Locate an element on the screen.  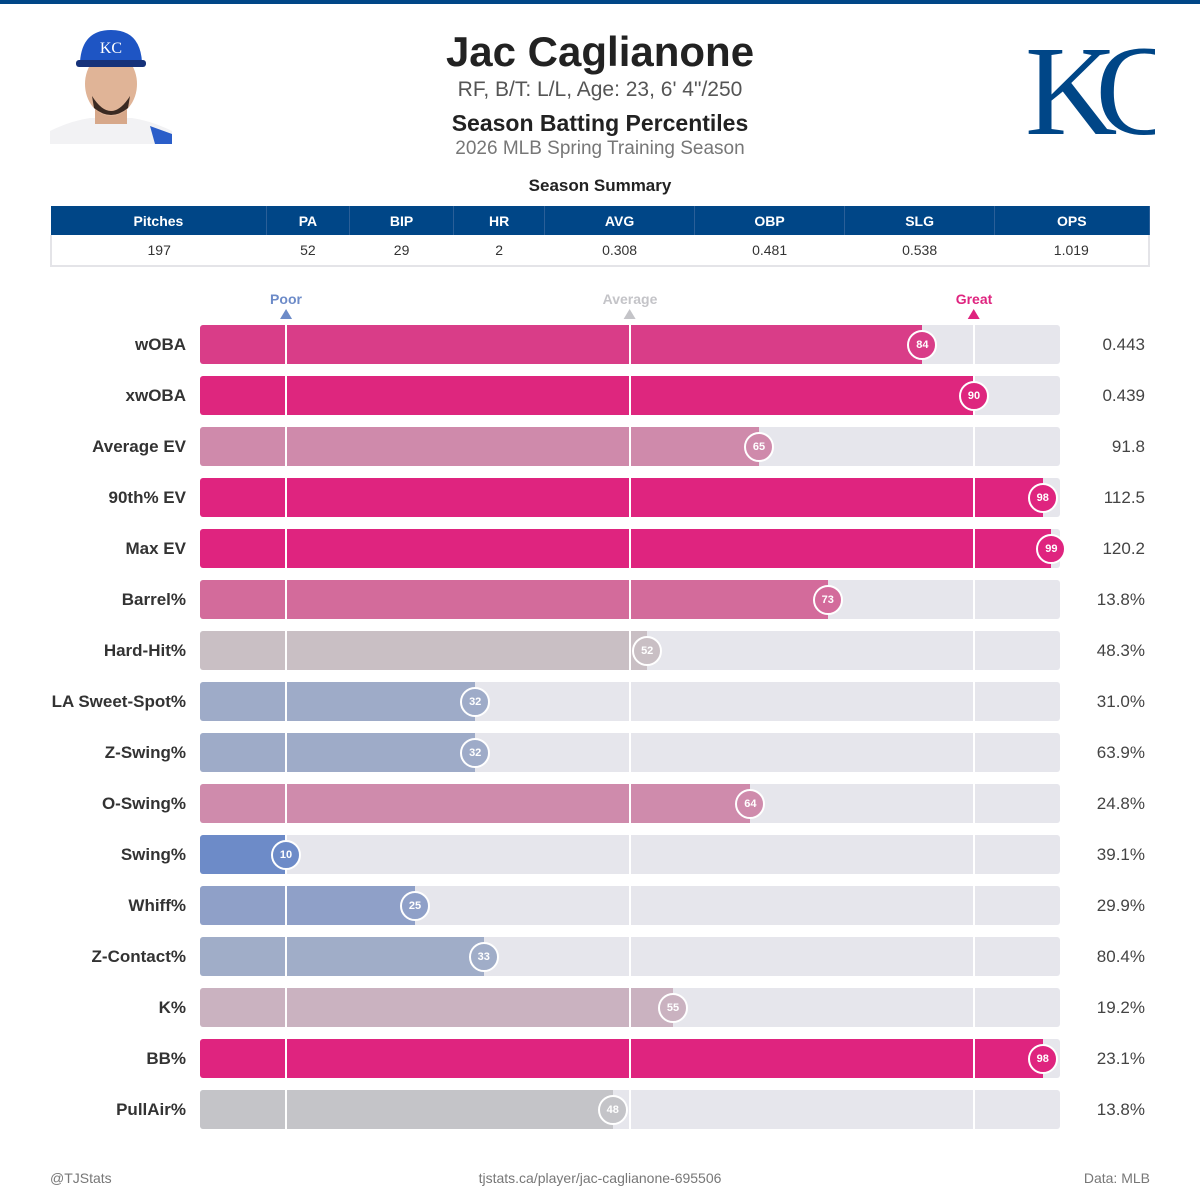
metric-row: Z-Contact% 33 80.4% is located at coordinates (600, 956).